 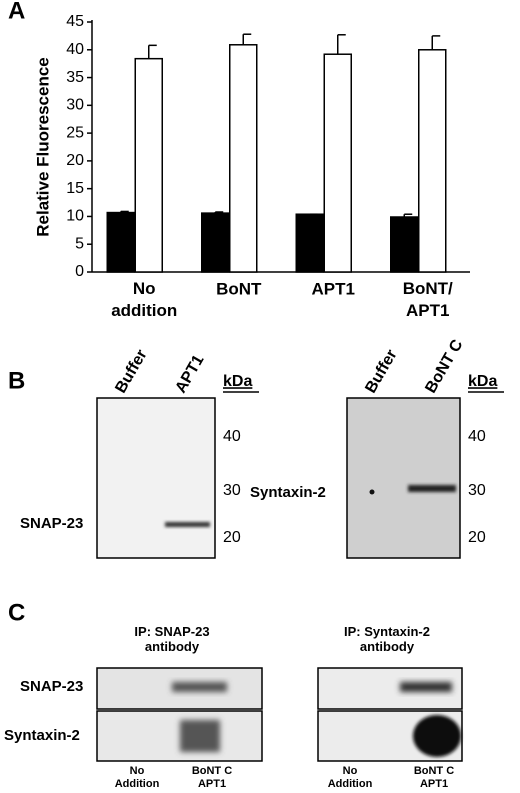 I want to click on y-tick-label: 40, so click(x=75, y=49).